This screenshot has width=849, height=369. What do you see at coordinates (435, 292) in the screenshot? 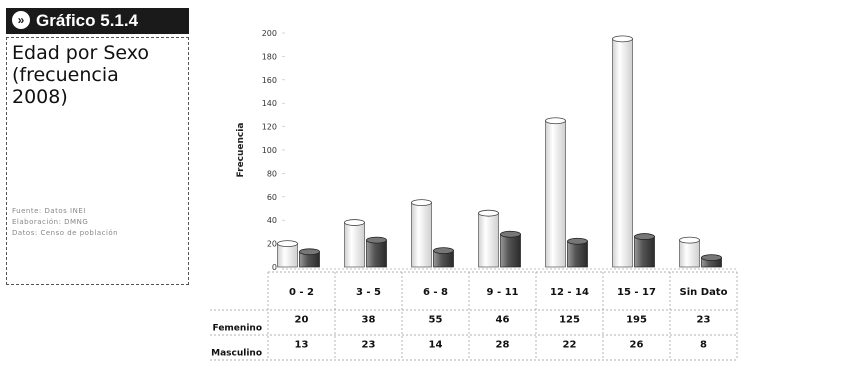
I see `x-category-label: 6 - 8` at bounding box center [435, 292].